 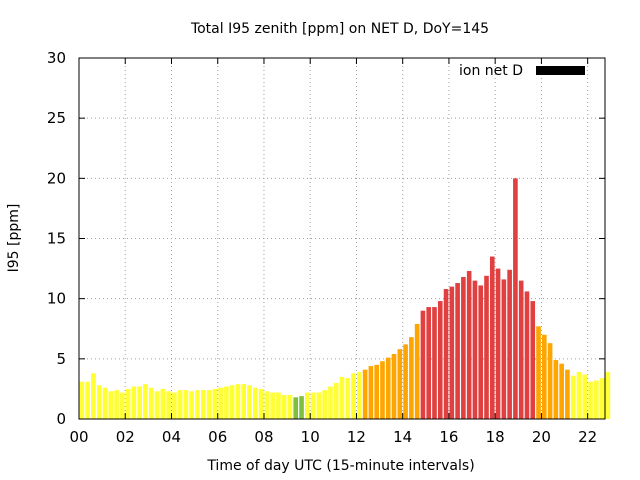 What do you see at coordinates (56, 178) in the screenshot?
I see `y-tick-label: 20` at bounding box center [56, 178].